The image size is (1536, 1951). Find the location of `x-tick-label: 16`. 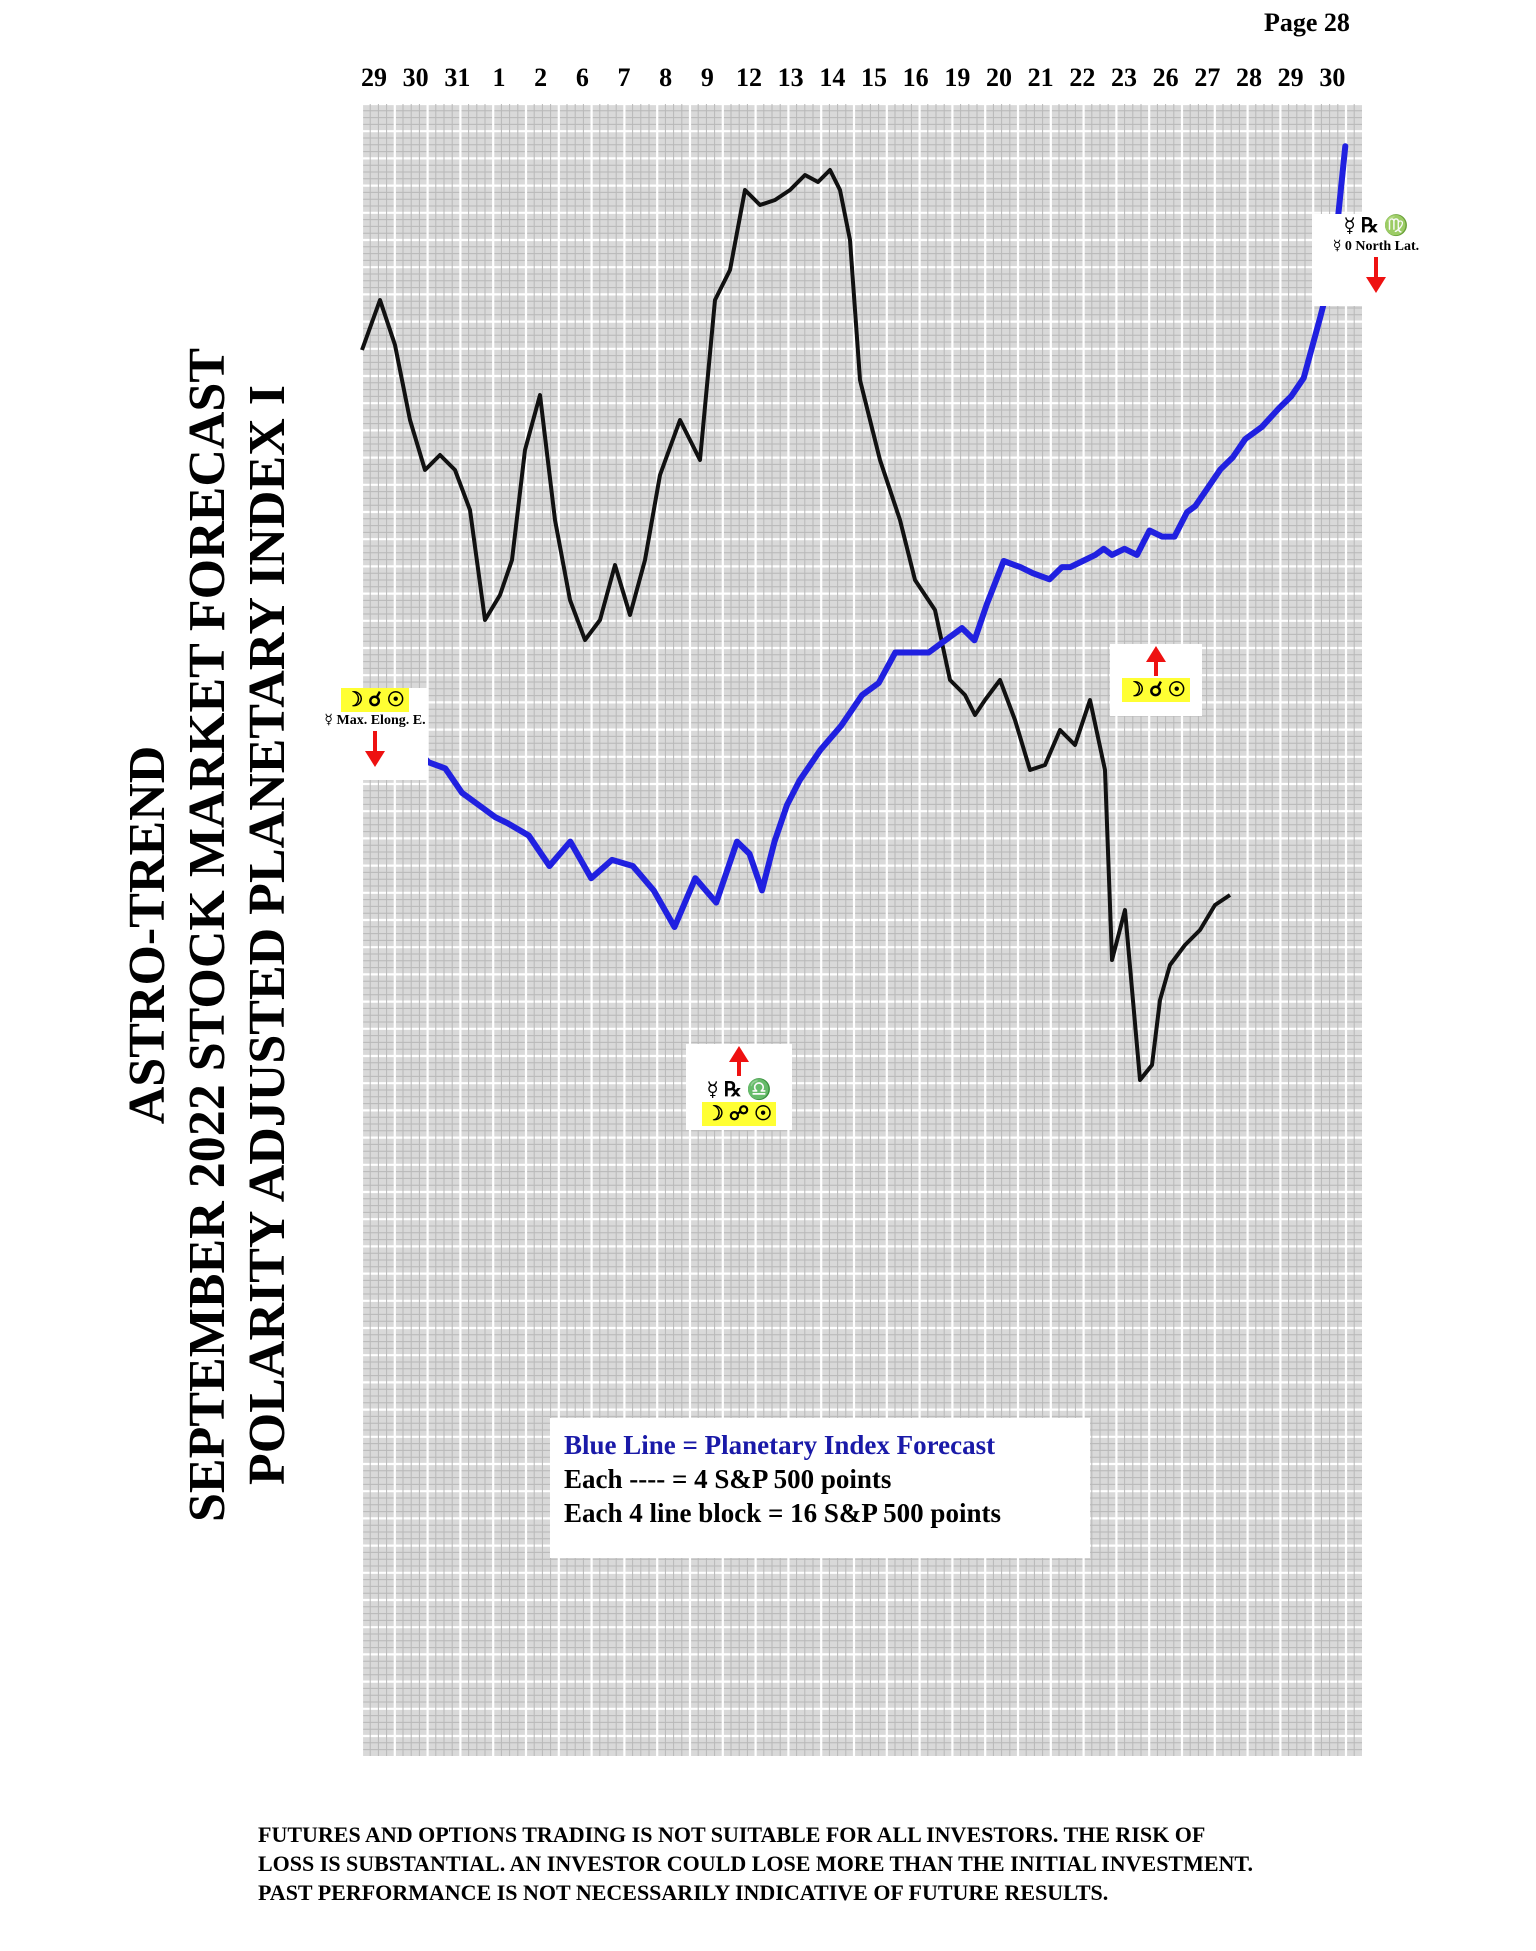

x-tick-label: 16 is located at coordinates (916, 77).